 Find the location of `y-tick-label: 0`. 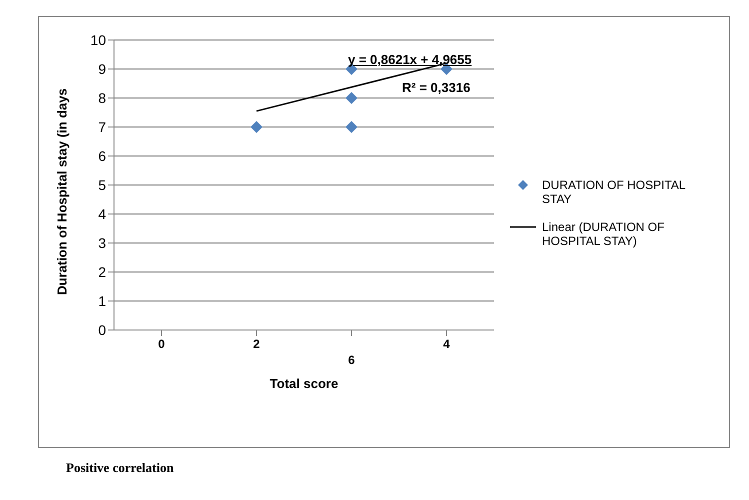

y-tick-label: 0 is located at coordinates (102, 330).